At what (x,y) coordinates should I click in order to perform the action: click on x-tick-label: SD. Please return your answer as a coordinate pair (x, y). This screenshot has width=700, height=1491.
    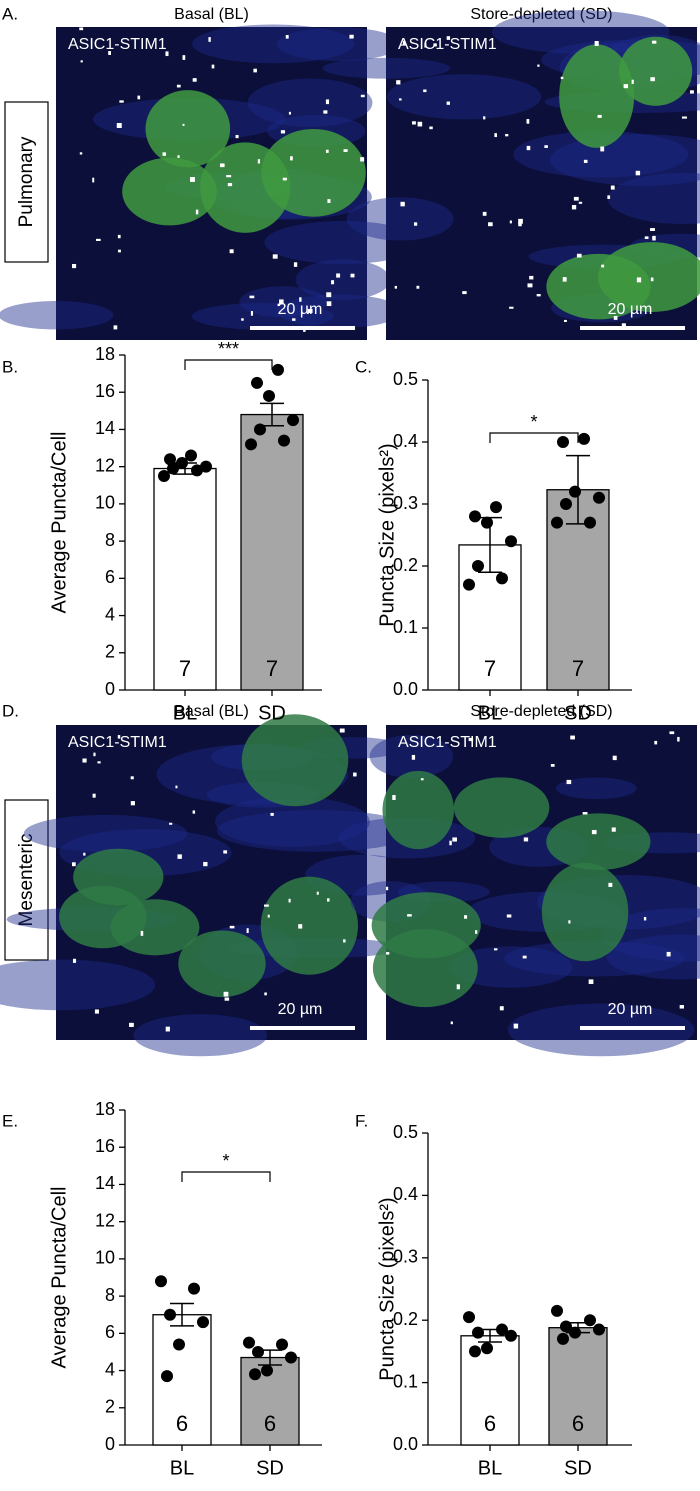
    Looking at the image, I should click on (272, 713).